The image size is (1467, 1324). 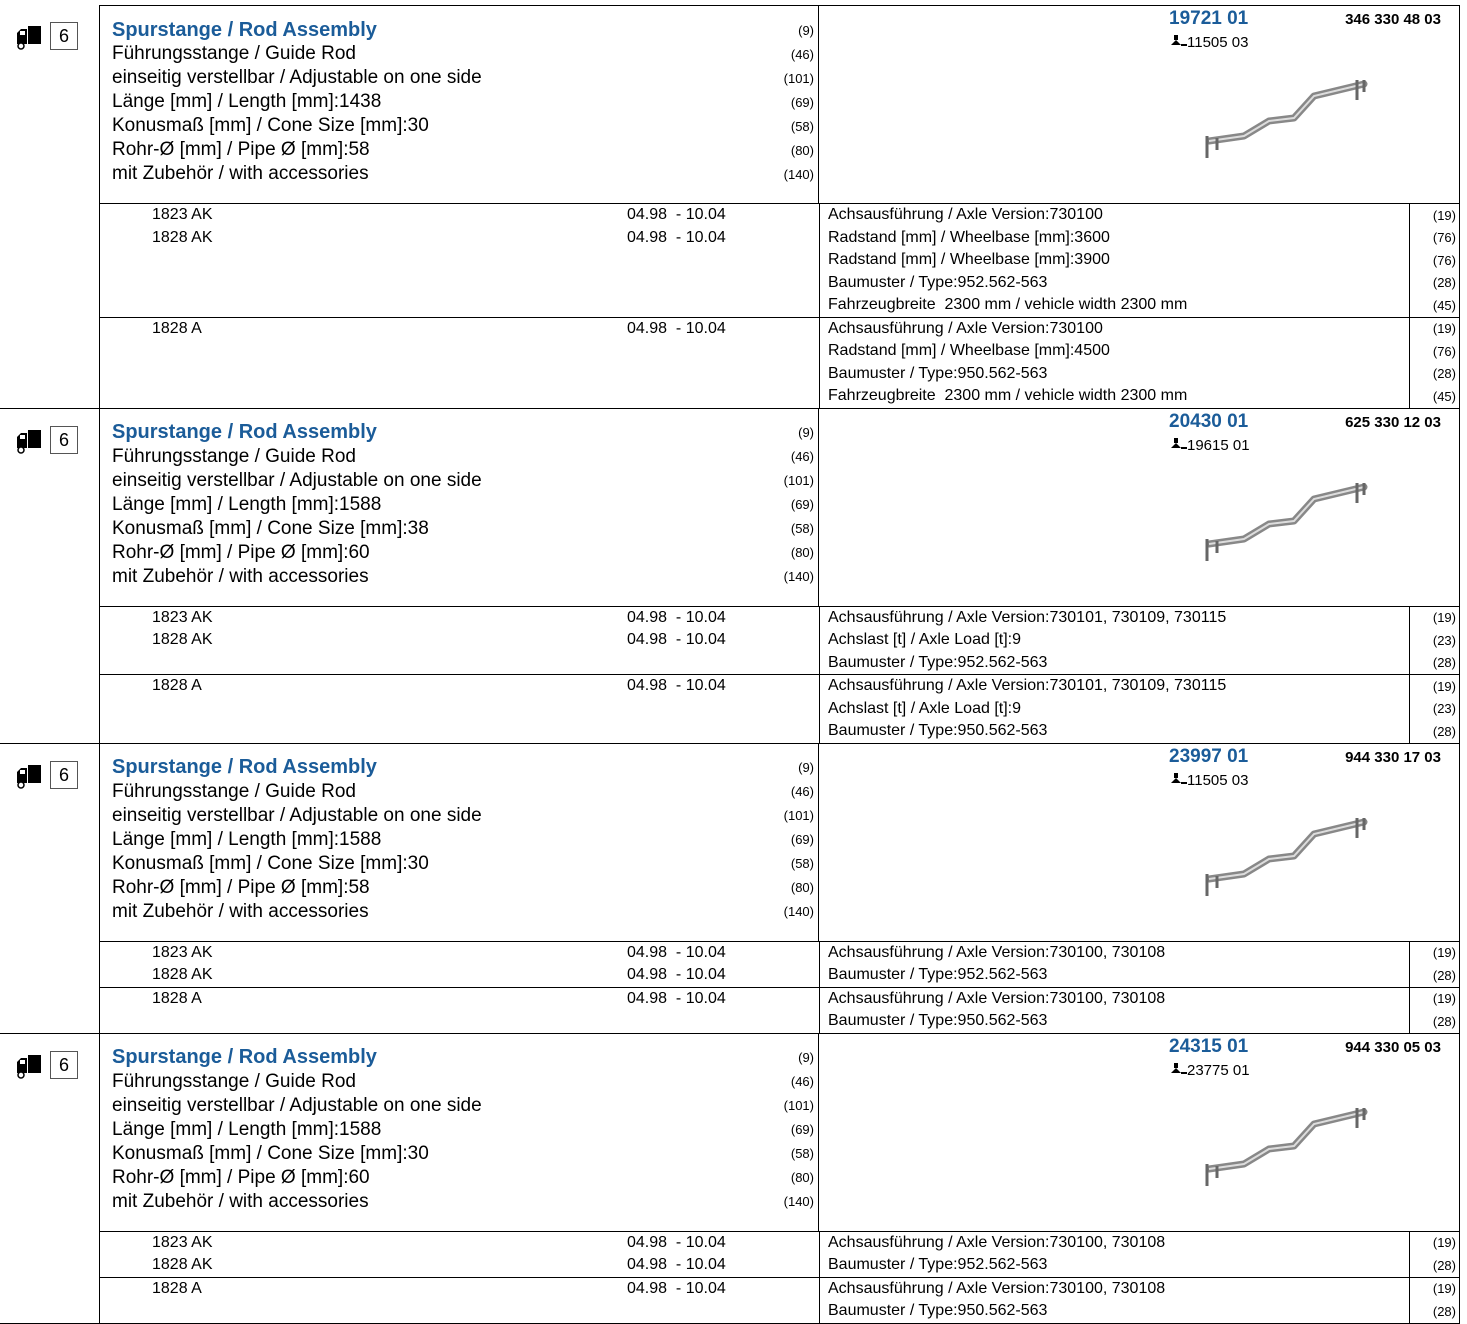 What do you see at coordinates (798, 480) in the screenshot?
I see `ref-code: (101)` at bounding box center [798, 480].